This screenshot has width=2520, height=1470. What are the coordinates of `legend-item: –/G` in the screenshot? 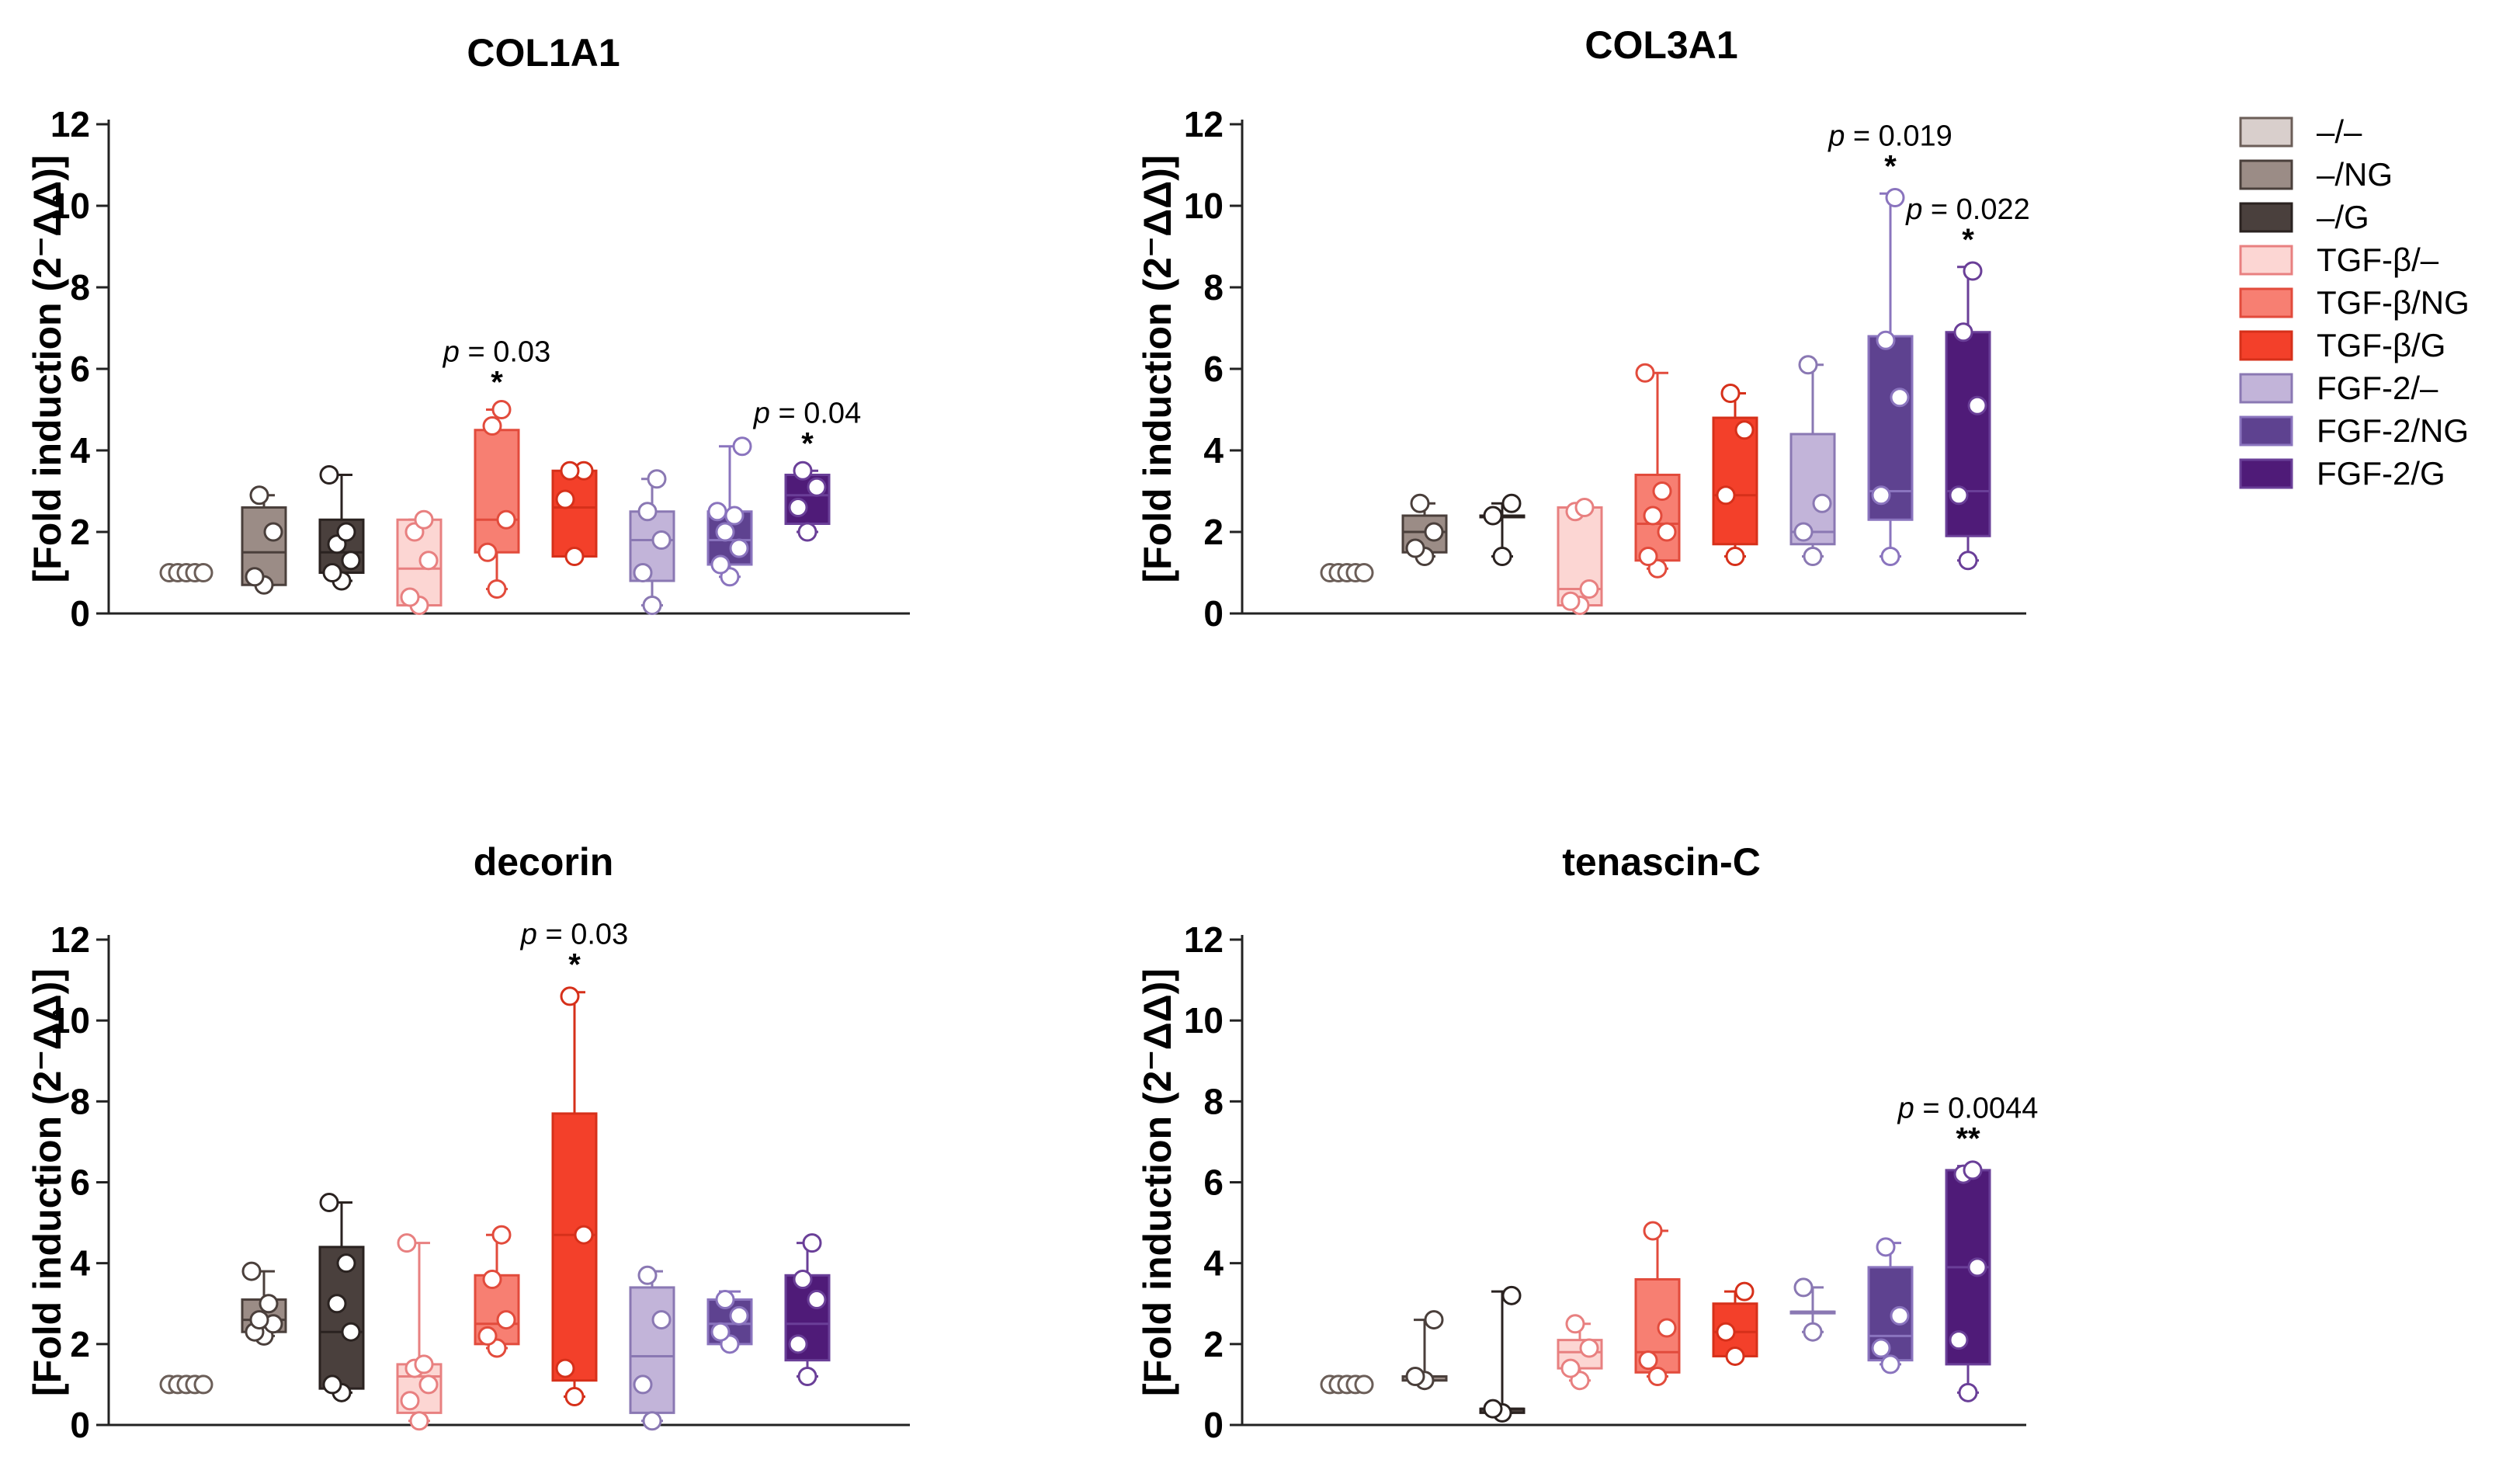 It's located at (2304, 217).